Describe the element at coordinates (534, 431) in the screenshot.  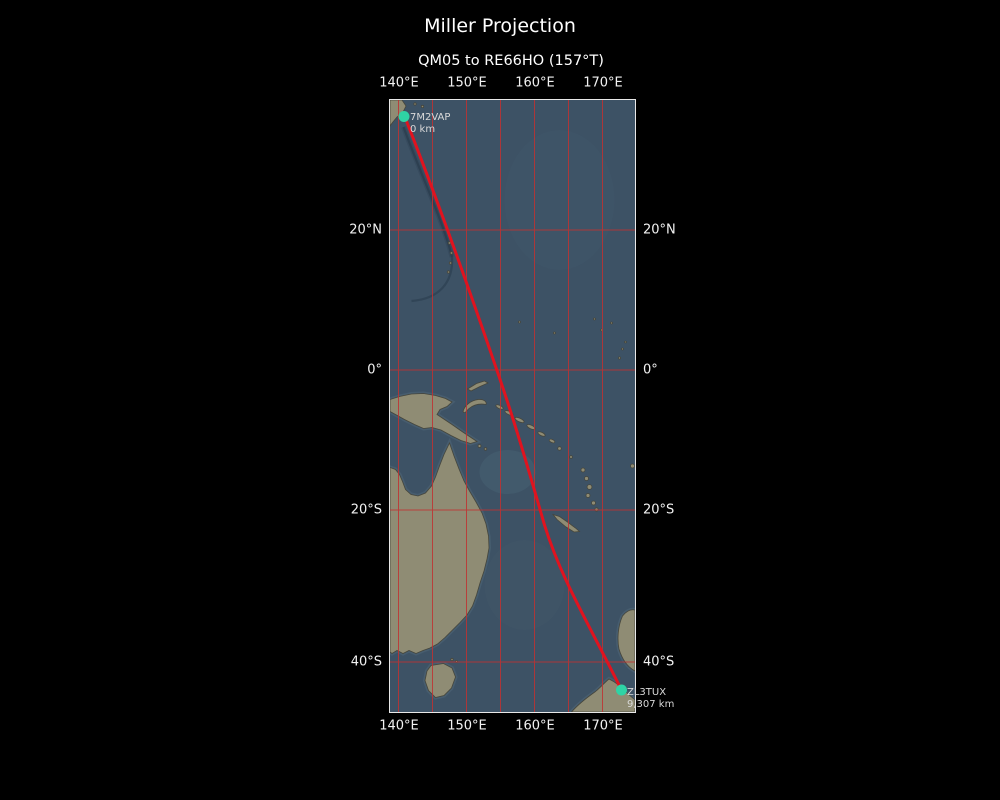
I see `islands-solomons` at that location.